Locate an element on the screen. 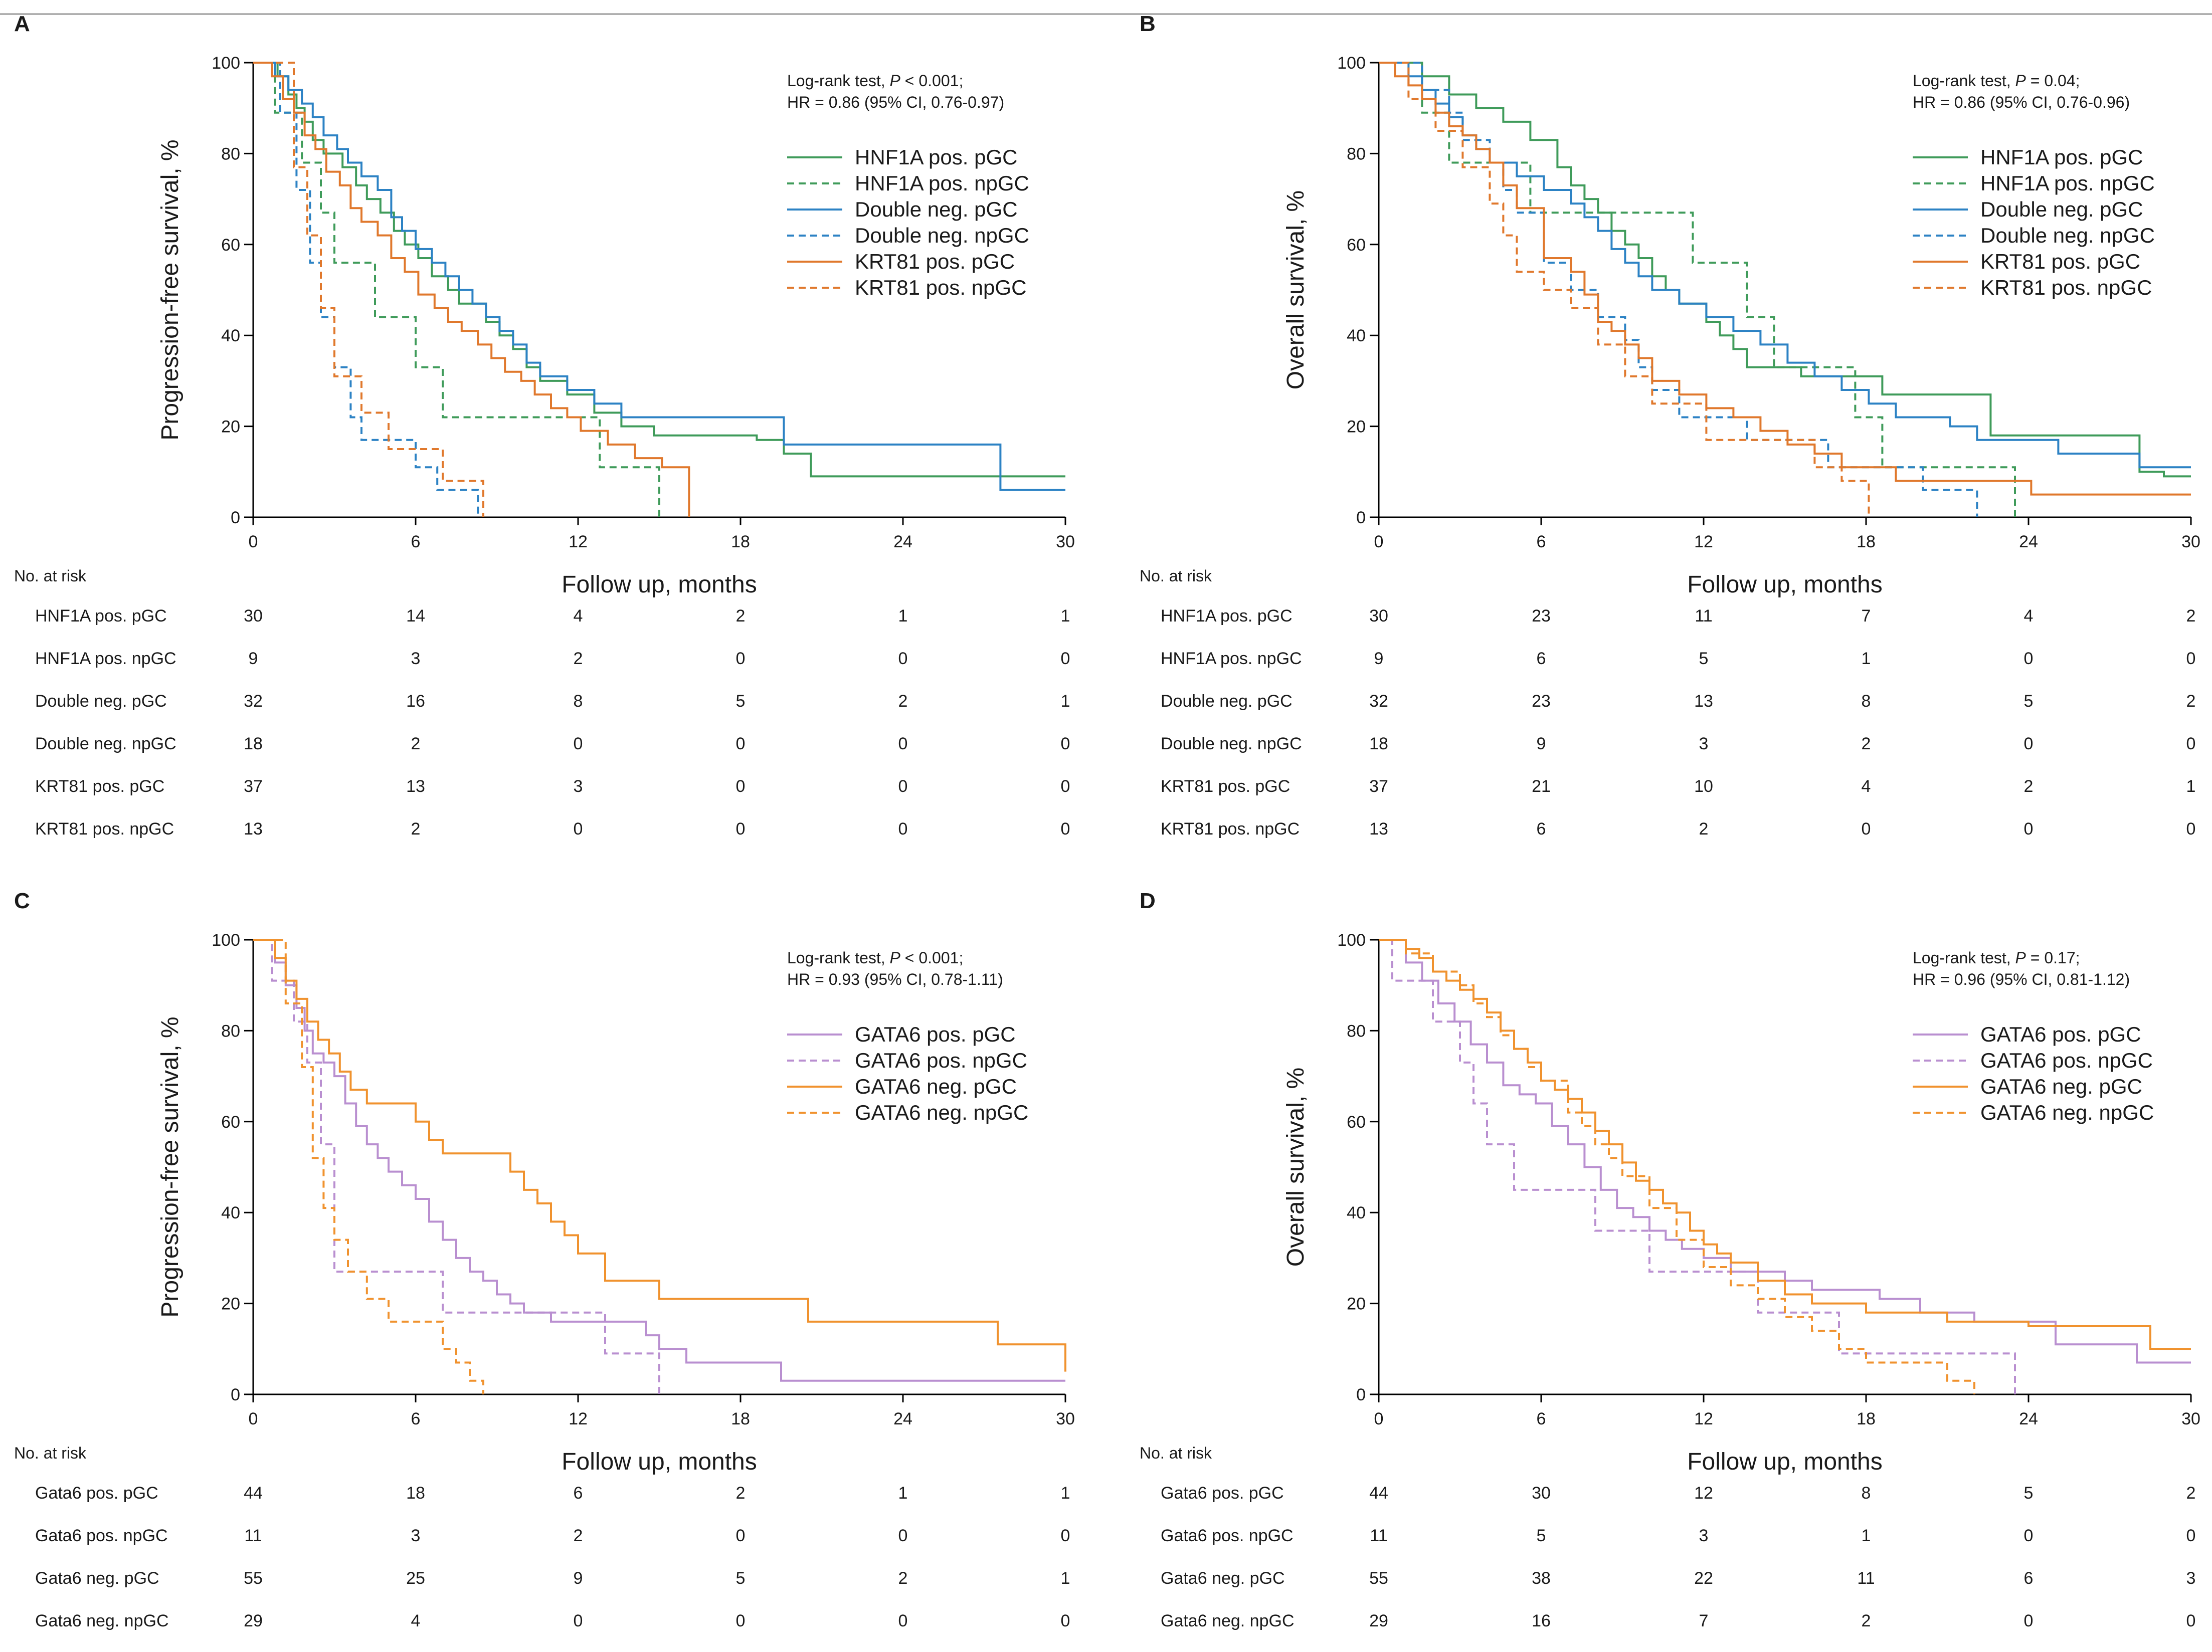 The height and width of the screenshot is (1652, 2212). risk-row-label: Gata6 pos. pGC is located at coordinates (97, 1493).